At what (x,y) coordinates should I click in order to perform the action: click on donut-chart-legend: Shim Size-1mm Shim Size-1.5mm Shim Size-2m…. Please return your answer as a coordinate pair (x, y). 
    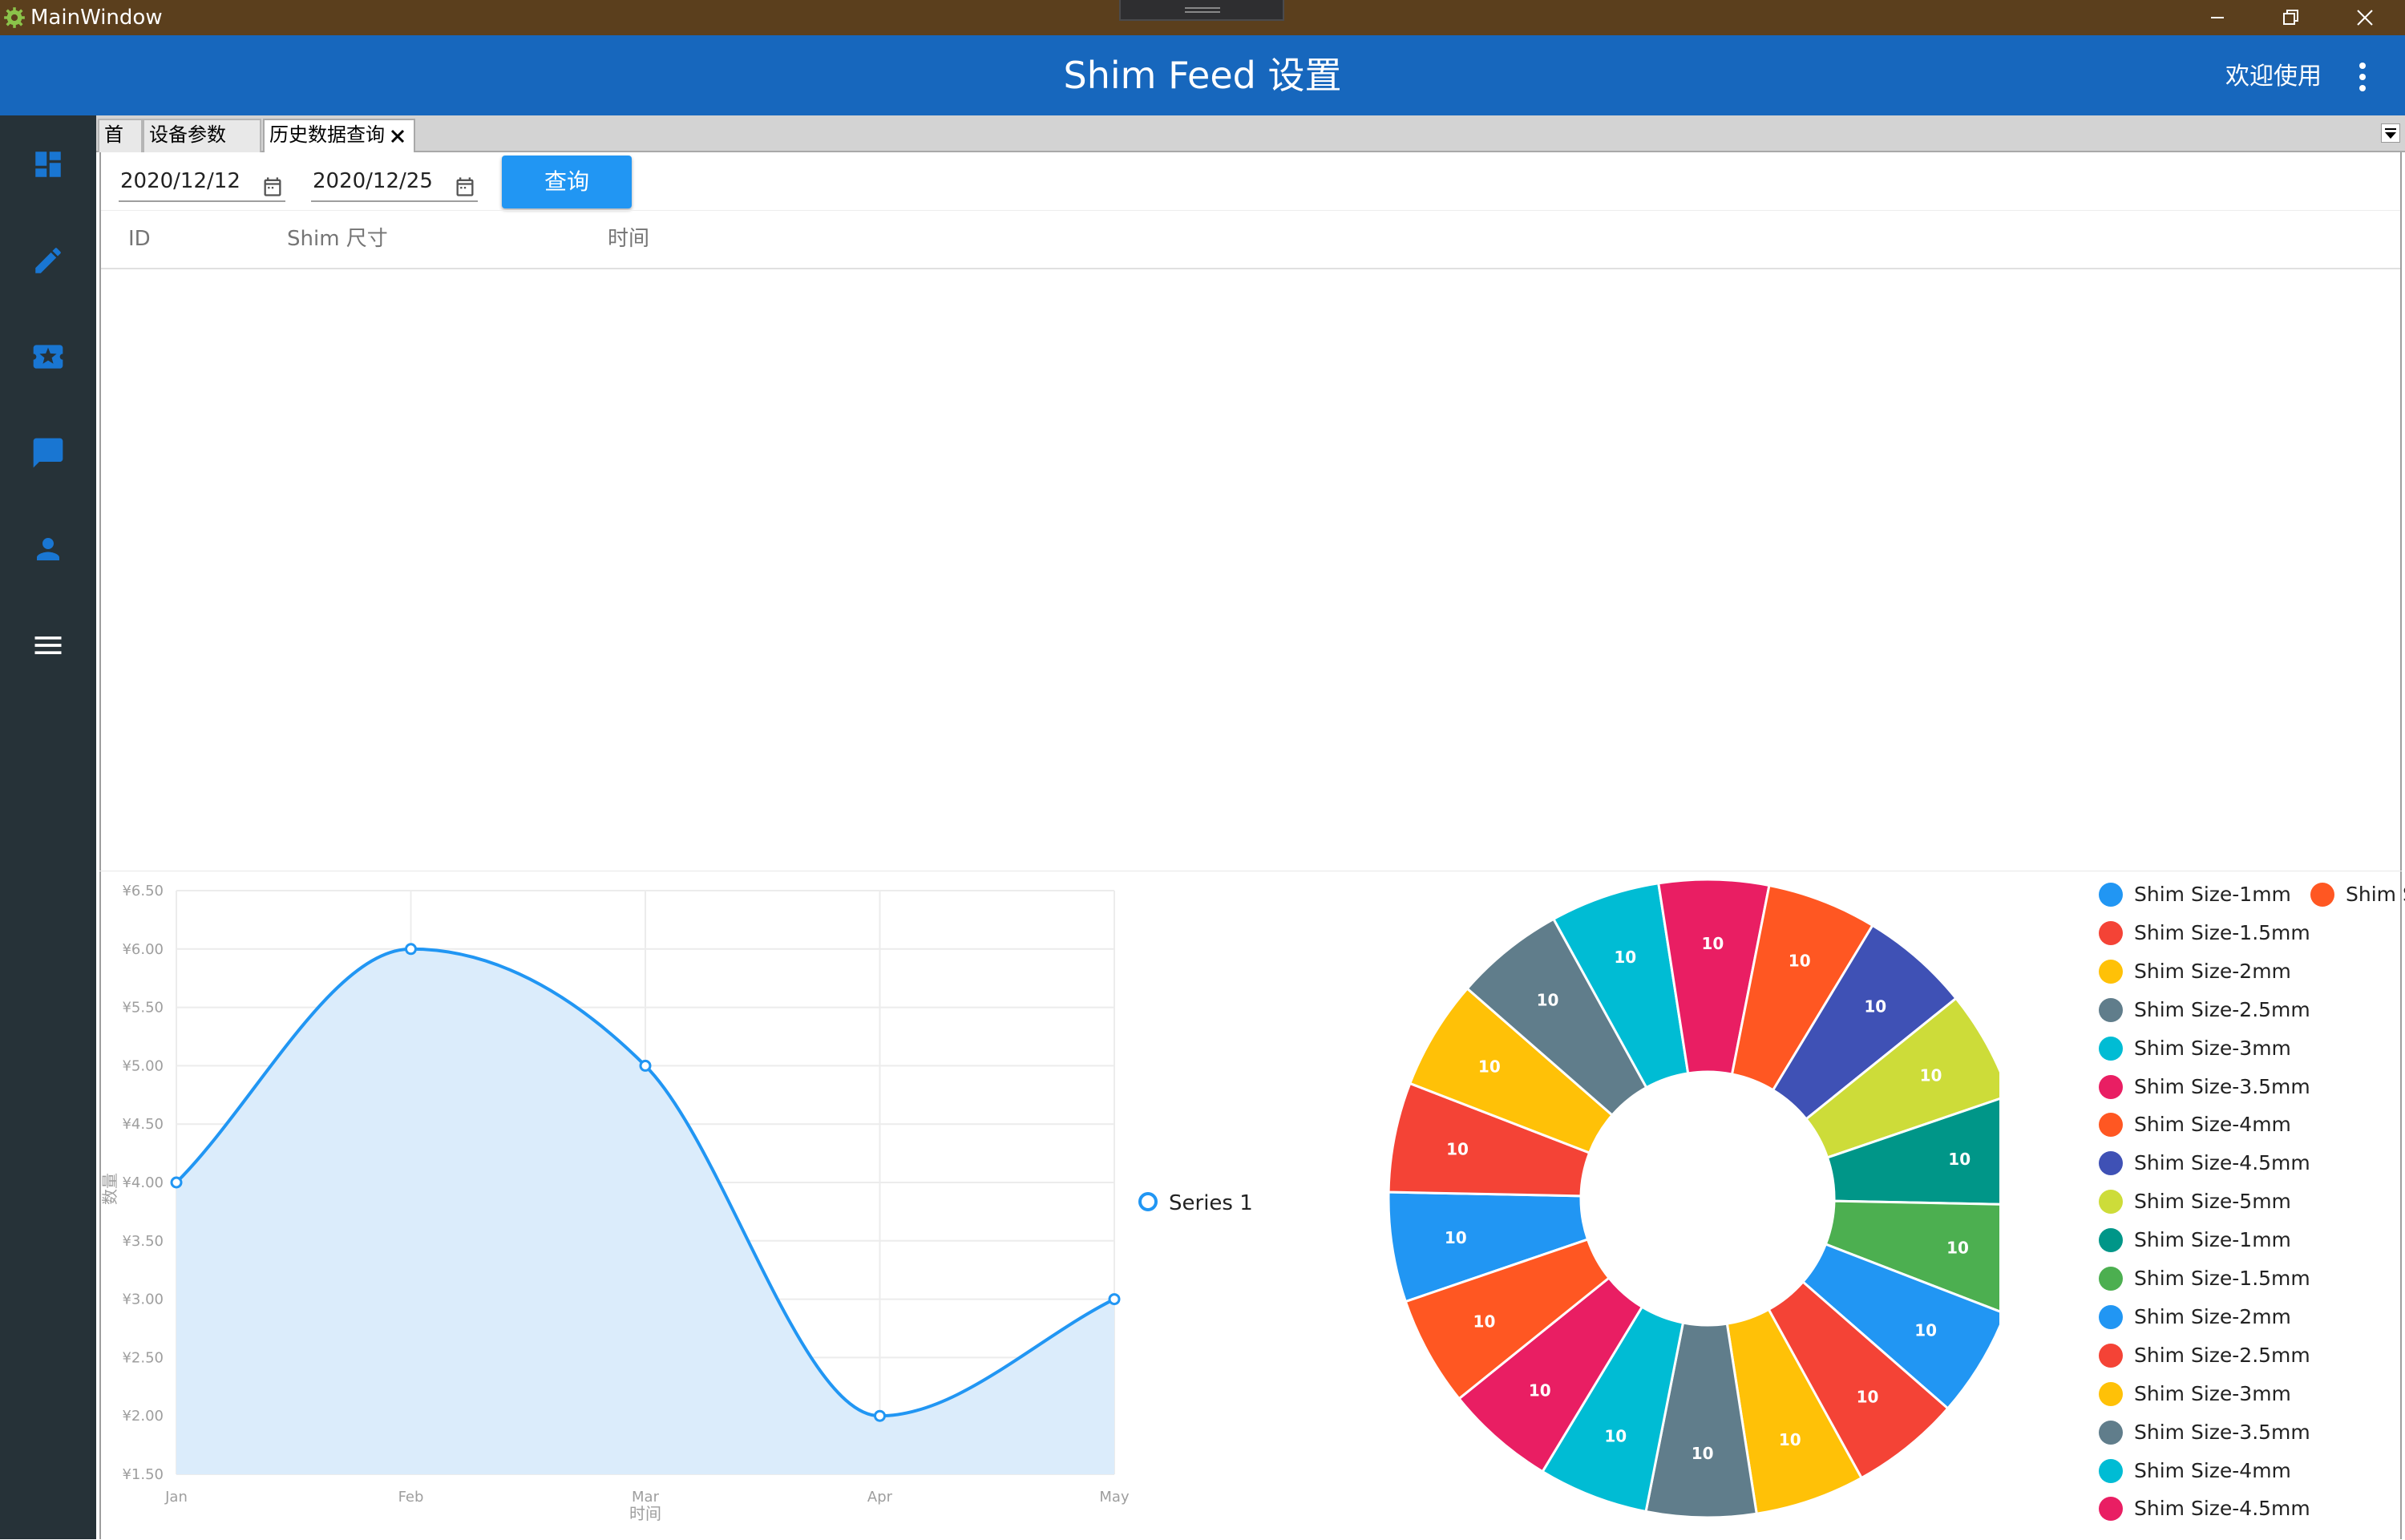
    Looking at the image, I should click on (2202, 1206).